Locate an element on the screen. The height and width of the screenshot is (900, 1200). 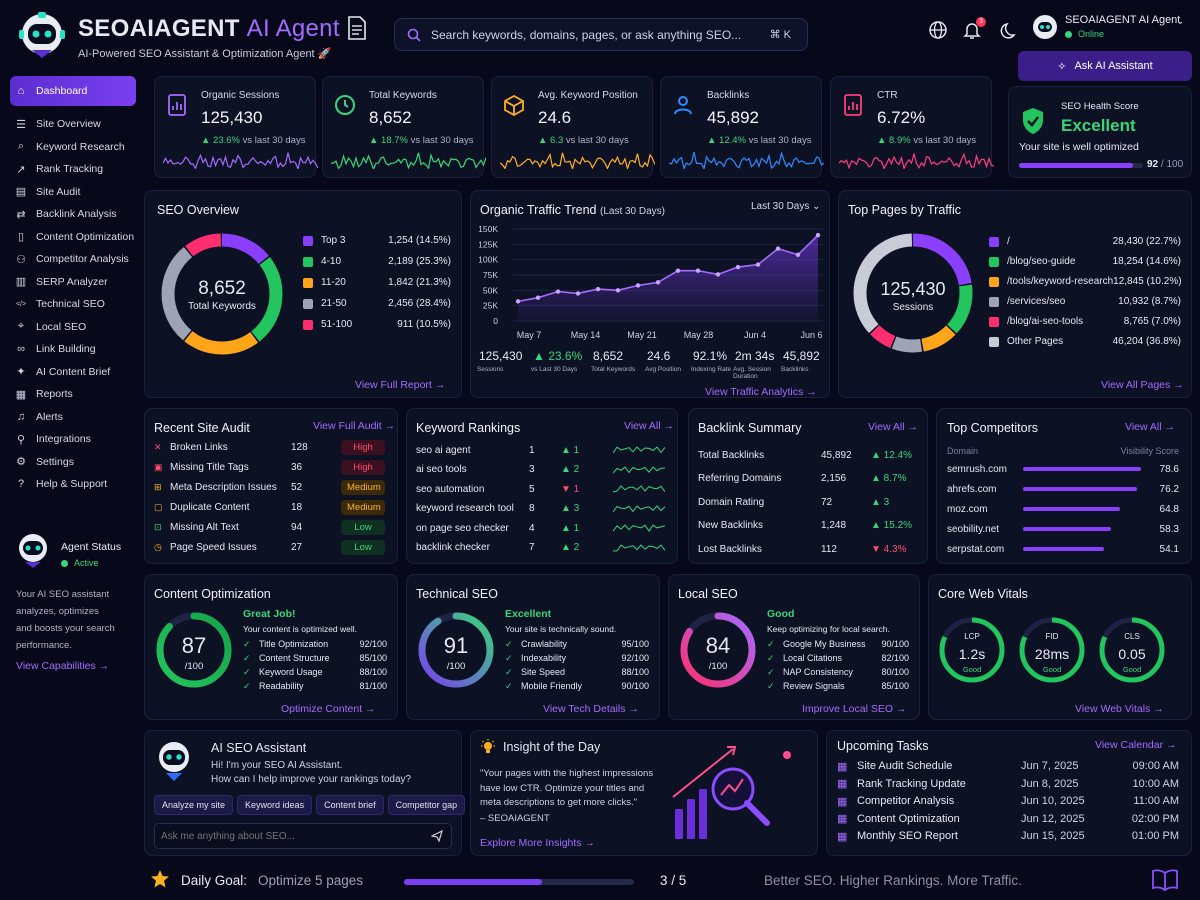
sidebar-item-ai-content-brief: ✦ AI Content Brief is located at coordinates (73, 372).